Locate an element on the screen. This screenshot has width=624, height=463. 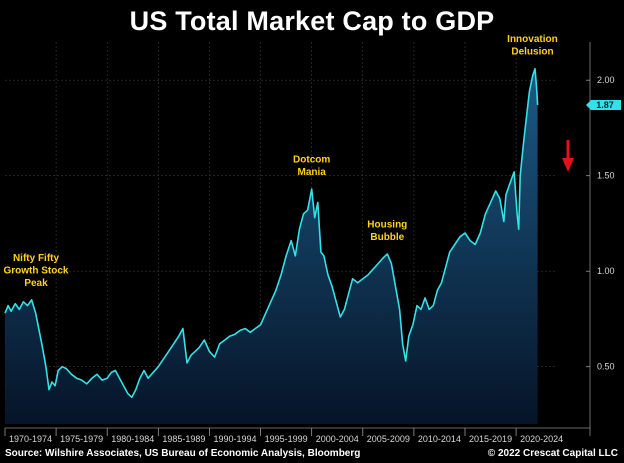
x-tick-label: 1980-1984 is located at coordinates (132, 439).